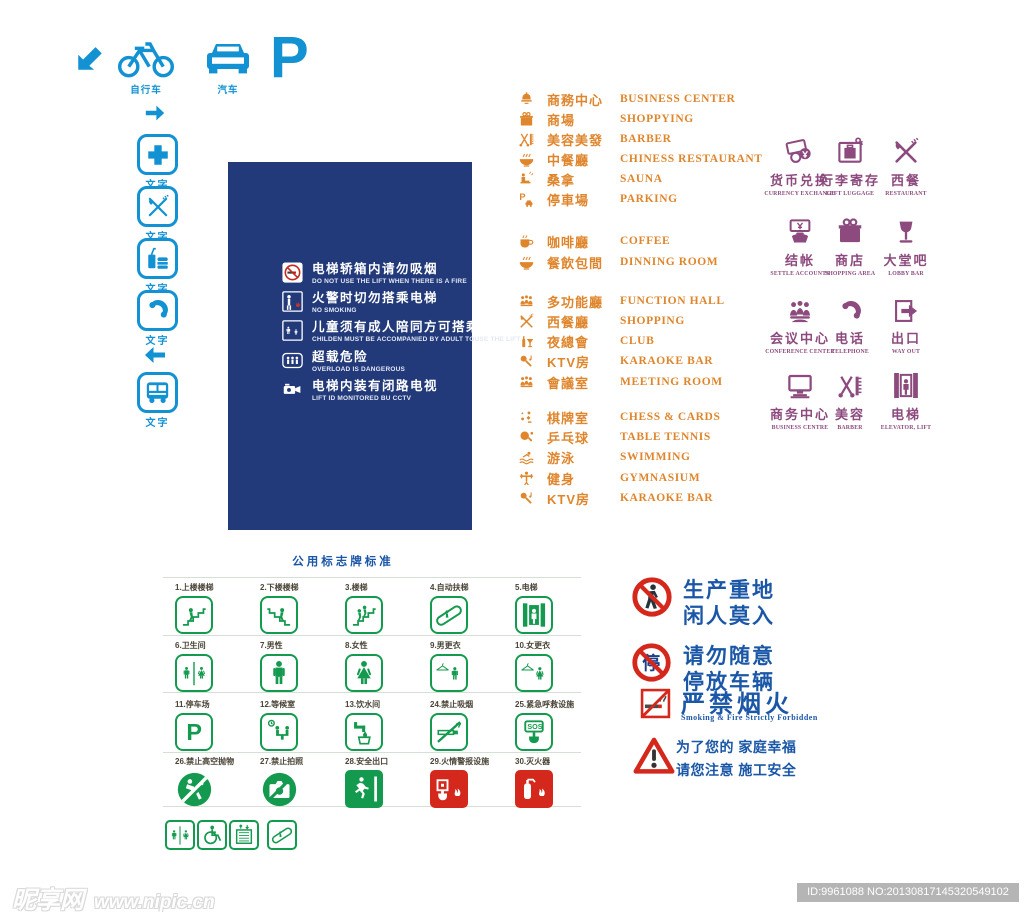 The width and height of the screenshot is (1024, 912). What do you see at coordinates (526, 437) in the screenshot?
I see `pingpong-paddle-icon` at bounding box center [526, 437].